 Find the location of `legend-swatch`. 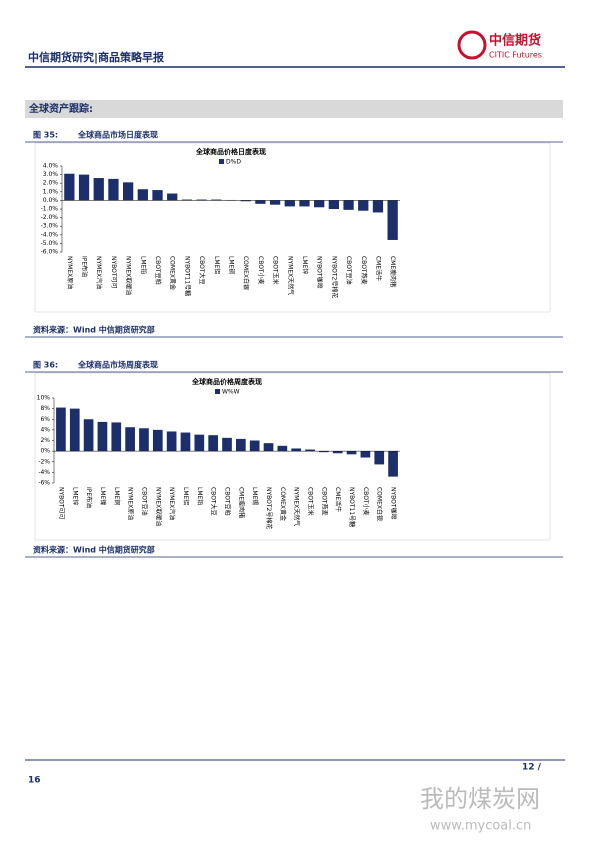

legend-swatch is located at coordinates (221, 161).